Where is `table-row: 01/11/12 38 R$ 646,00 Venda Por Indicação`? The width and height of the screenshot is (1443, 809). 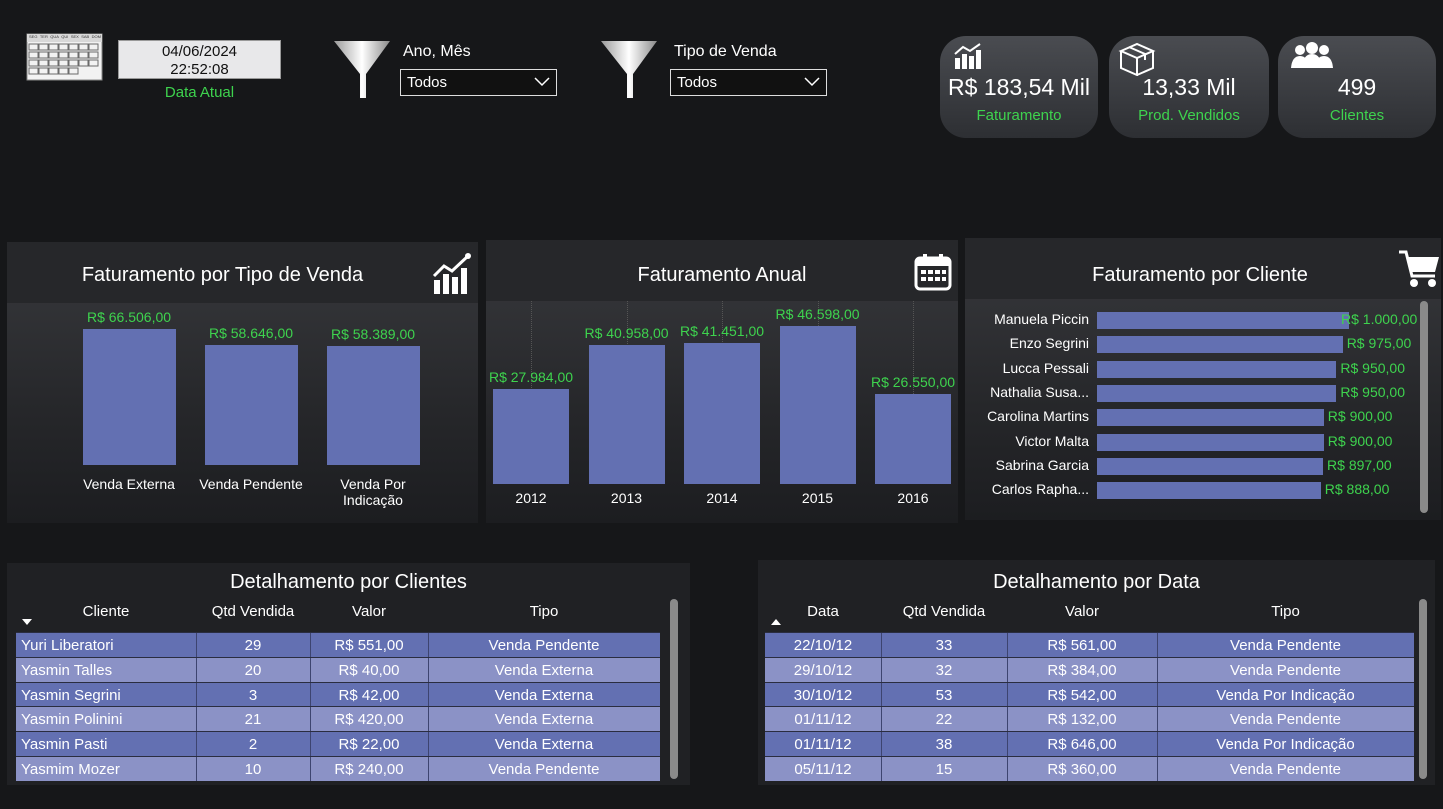
table-row: 01/11/12 38 R$ 646,00 Venda Por Indicação is located at coordinates (1089, 744).